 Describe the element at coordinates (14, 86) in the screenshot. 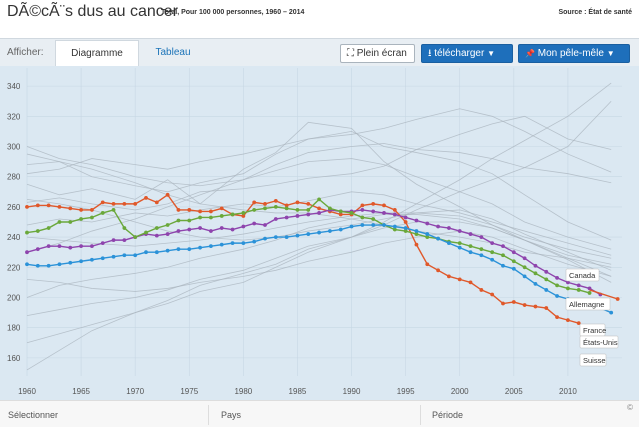

I see `y-tick-label: 340` at that location.